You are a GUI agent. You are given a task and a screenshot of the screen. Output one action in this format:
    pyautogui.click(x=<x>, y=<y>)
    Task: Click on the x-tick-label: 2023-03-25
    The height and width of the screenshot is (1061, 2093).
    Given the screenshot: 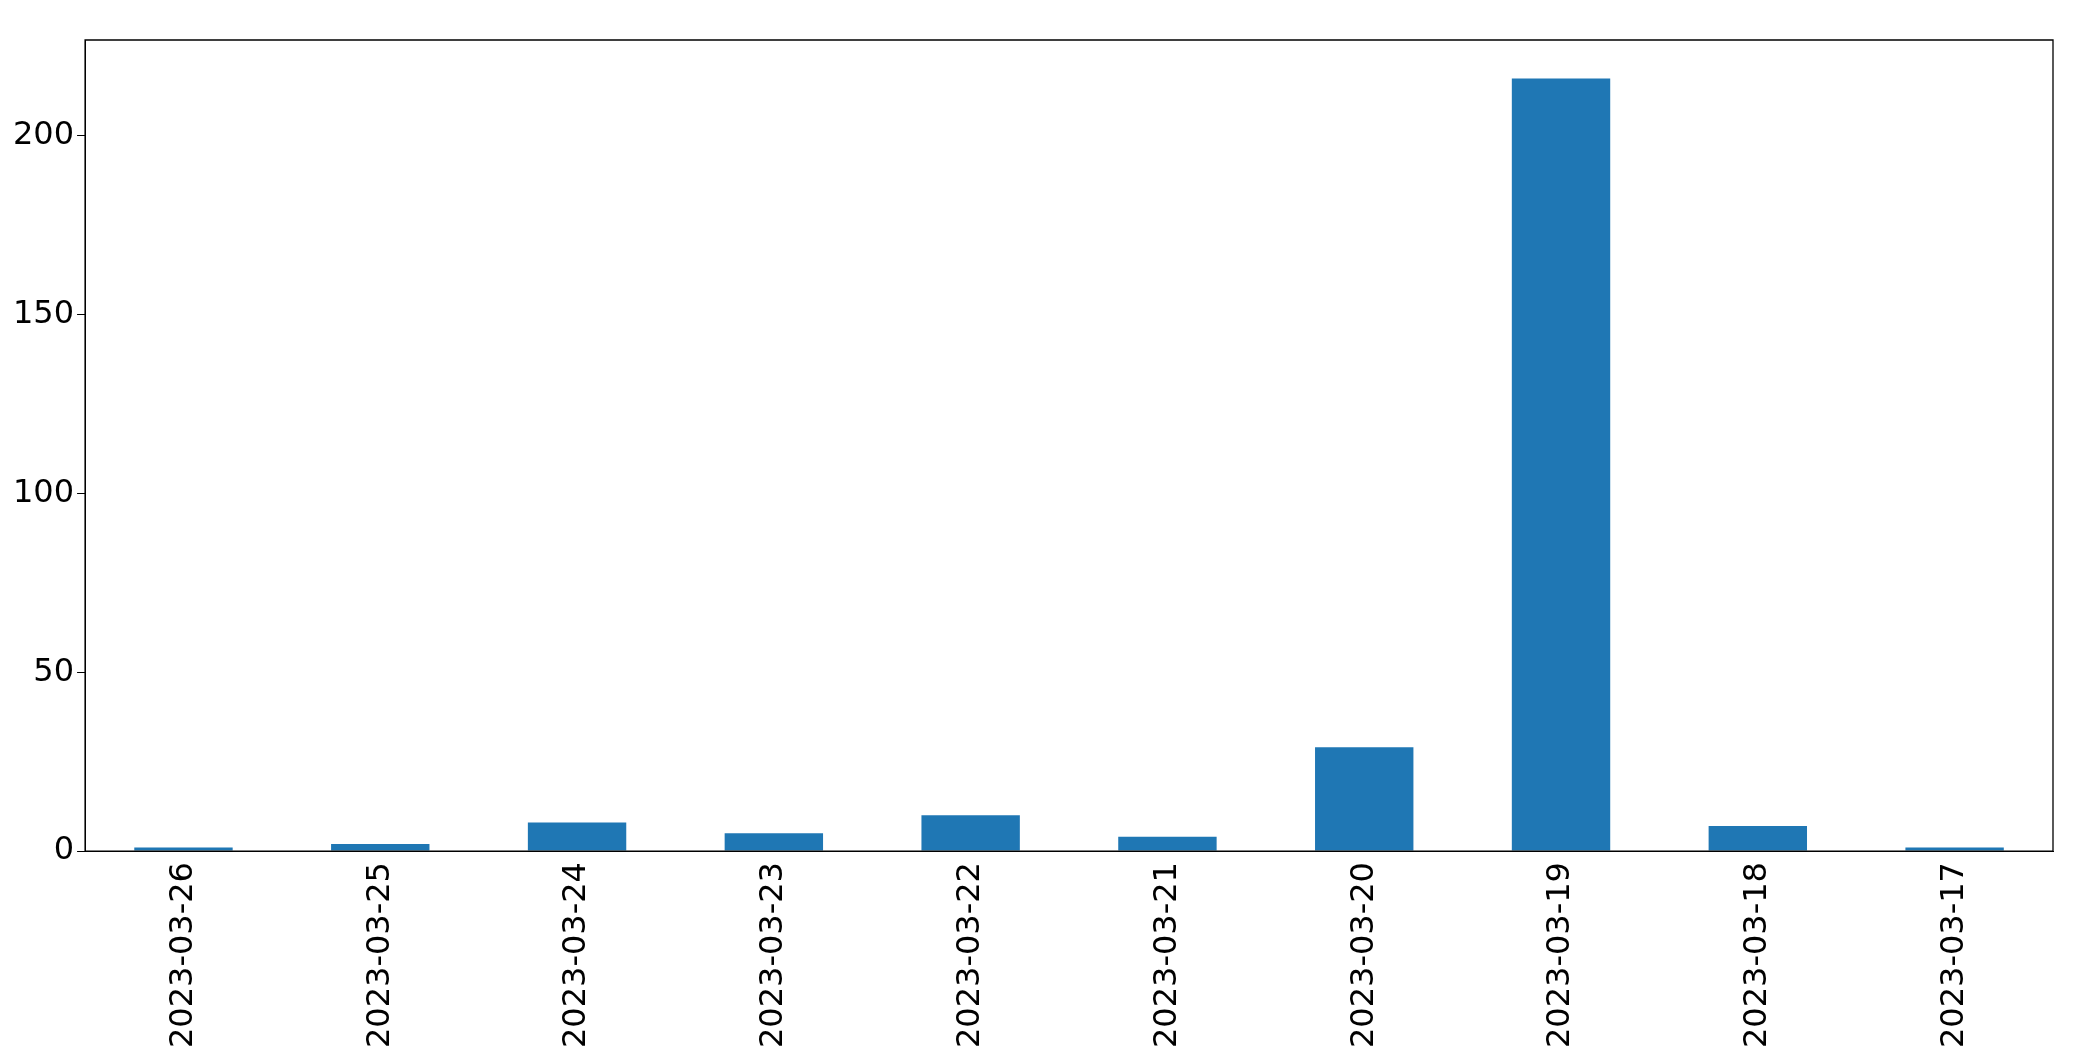 What is the action you would take?
    pyautogui.click(x=377, y=955)
    